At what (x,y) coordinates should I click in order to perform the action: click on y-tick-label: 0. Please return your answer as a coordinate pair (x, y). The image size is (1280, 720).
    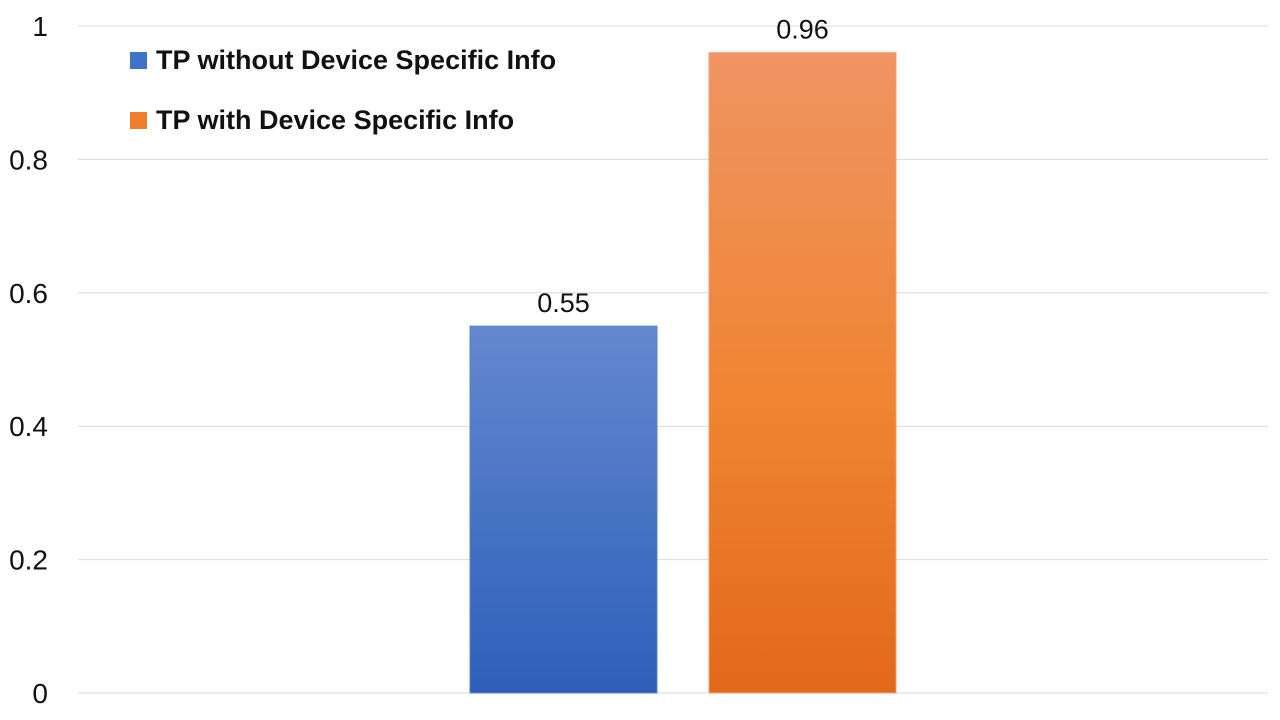
    Looking at the image, I should click on (40, 693).